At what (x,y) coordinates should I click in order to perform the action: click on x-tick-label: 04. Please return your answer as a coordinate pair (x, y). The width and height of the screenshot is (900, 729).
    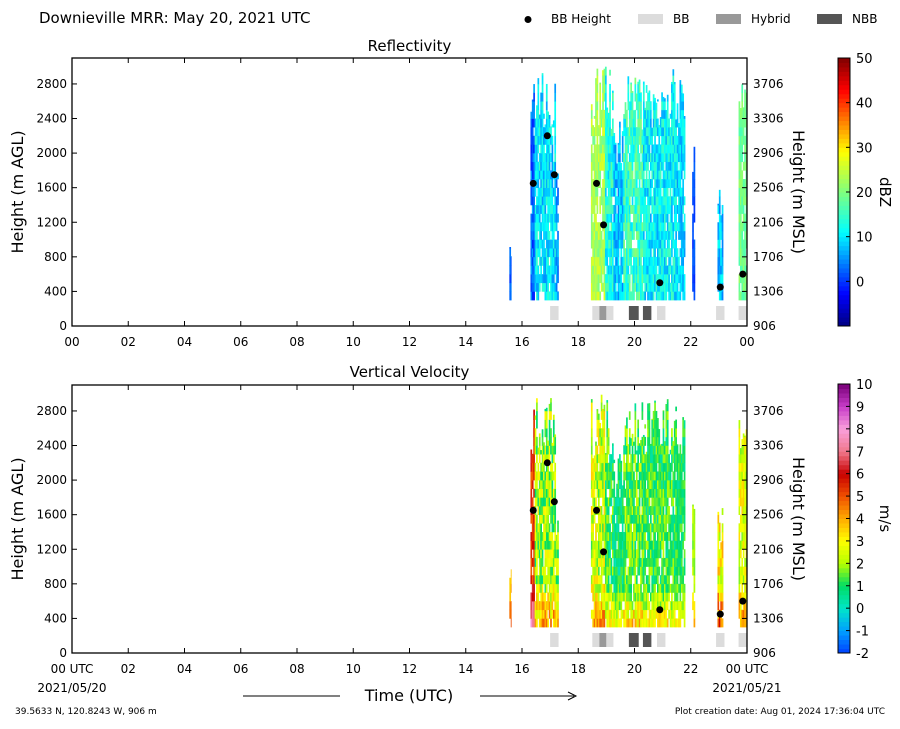
    Looking at the image, I should click on (184, 669).